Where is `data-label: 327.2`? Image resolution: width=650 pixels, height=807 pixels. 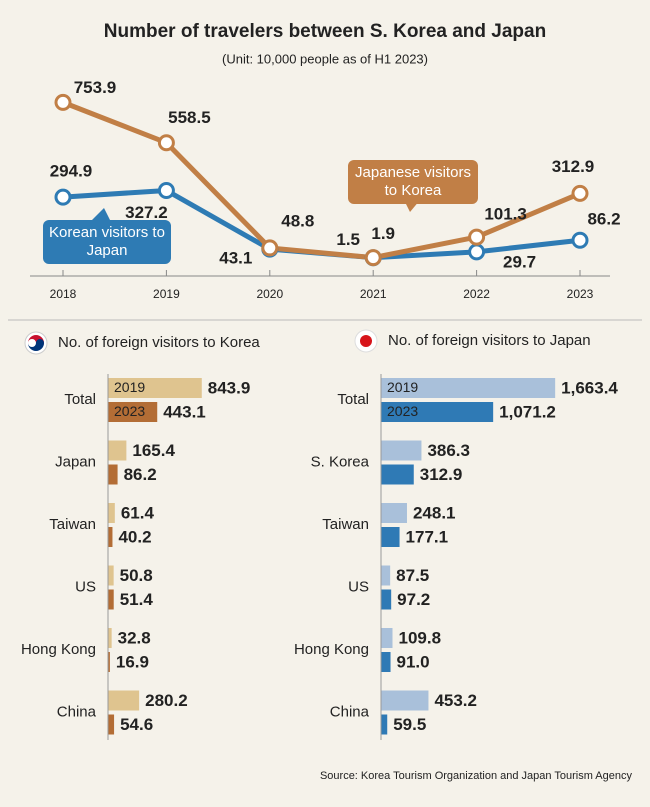
data-label: 327.2 is located at coordinates (146, 212).